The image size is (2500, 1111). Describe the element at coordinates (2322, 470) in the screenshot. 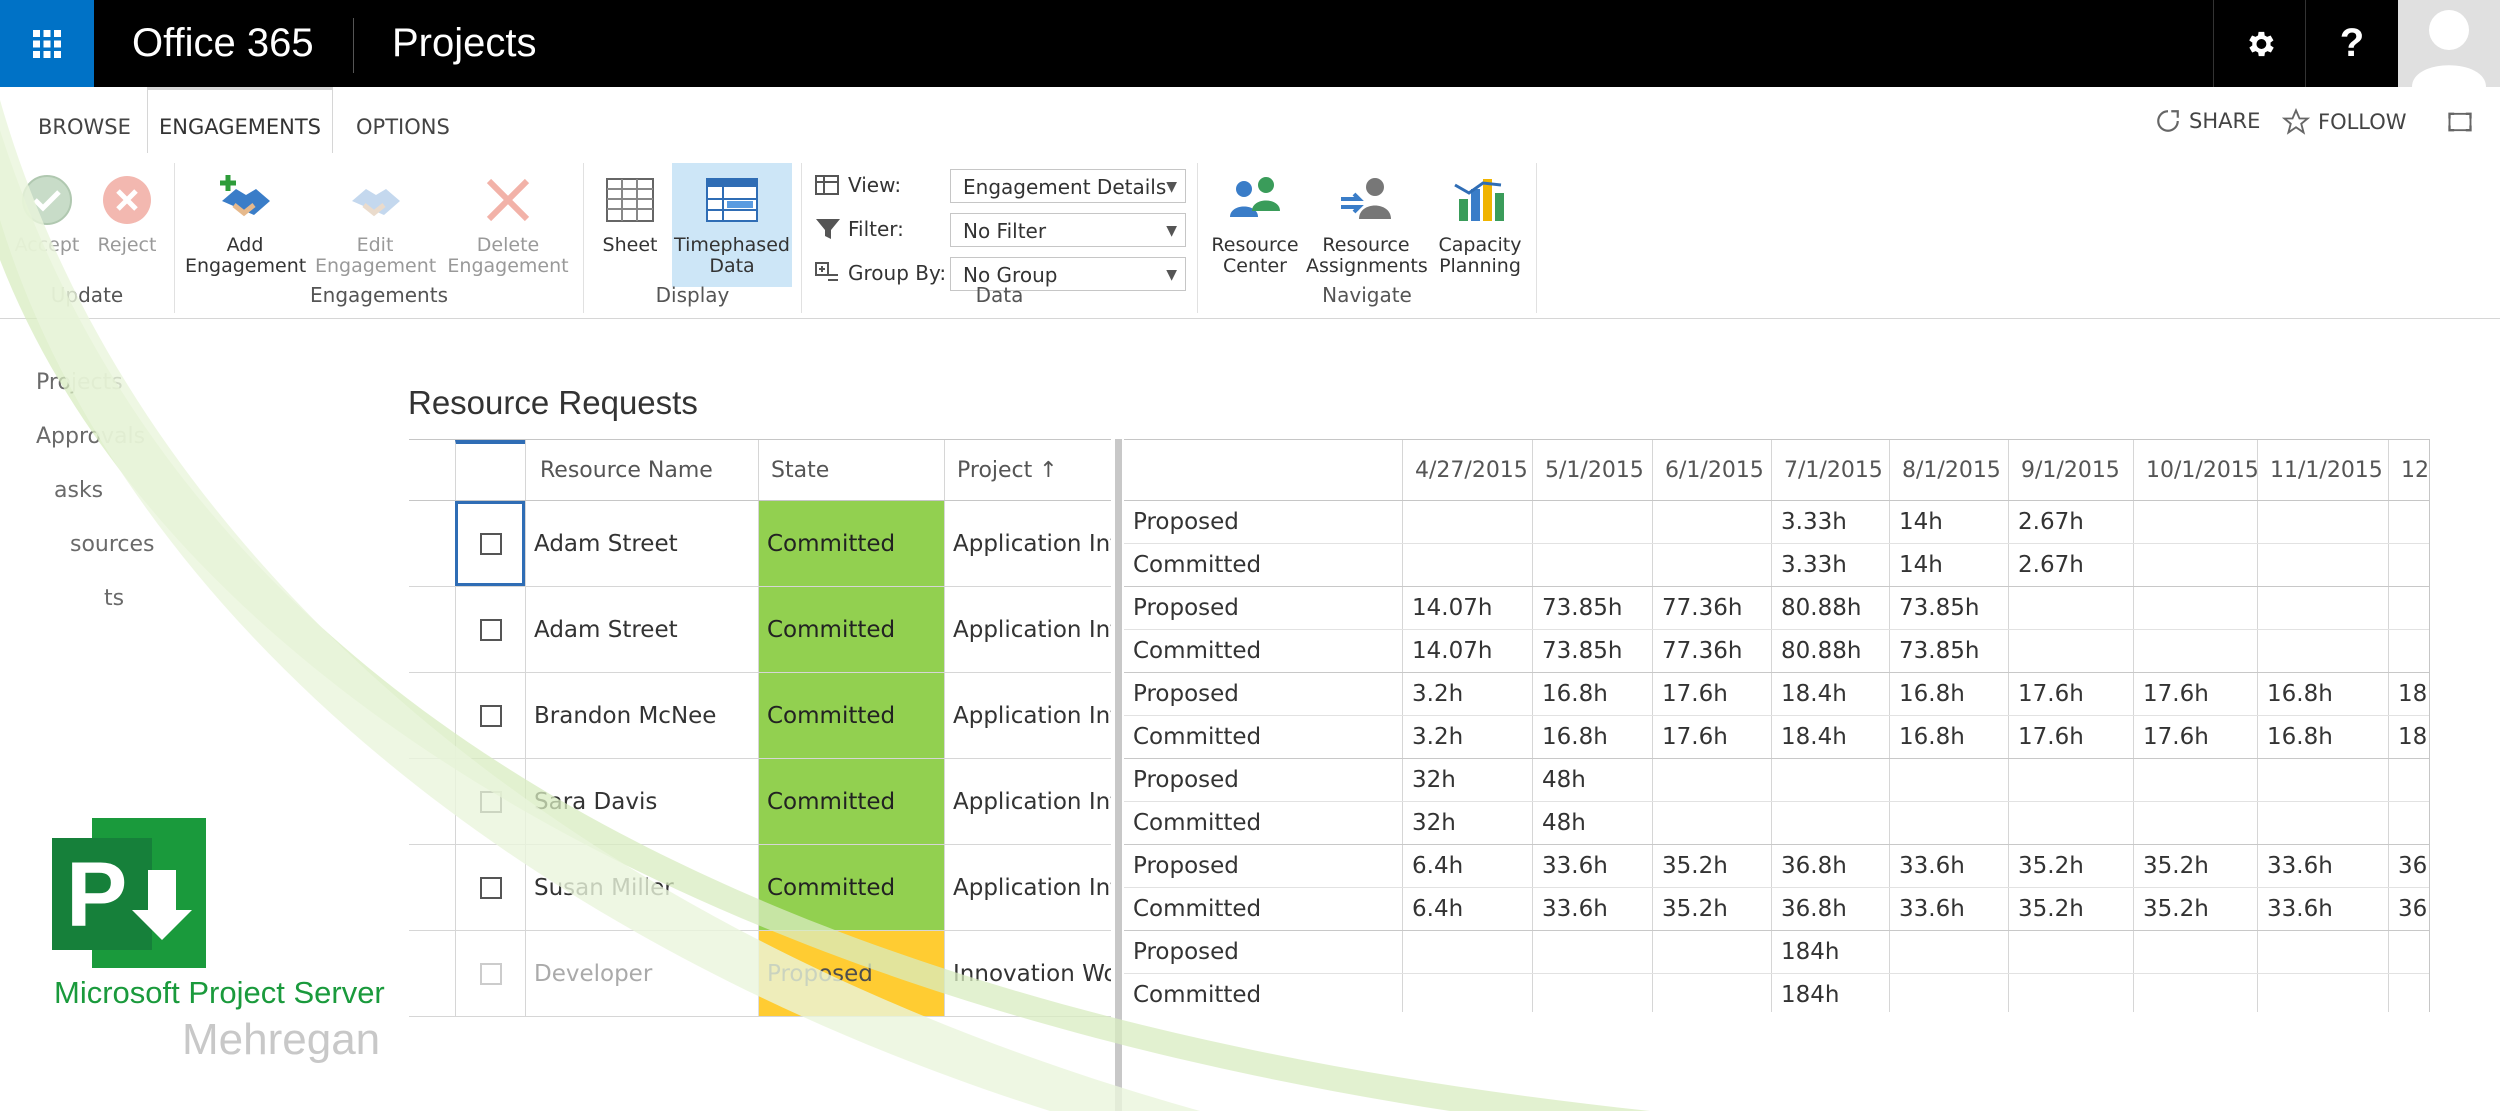

I see `date-header-cell: 11/1/2015` at that location.